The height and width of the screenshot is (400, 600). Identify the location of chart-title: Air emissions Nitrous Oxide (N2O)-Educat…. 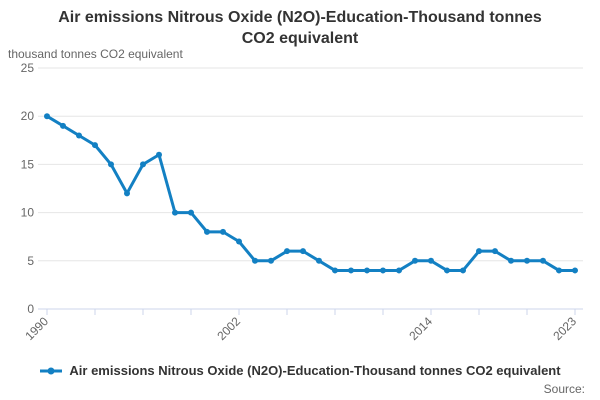
(300, 28).